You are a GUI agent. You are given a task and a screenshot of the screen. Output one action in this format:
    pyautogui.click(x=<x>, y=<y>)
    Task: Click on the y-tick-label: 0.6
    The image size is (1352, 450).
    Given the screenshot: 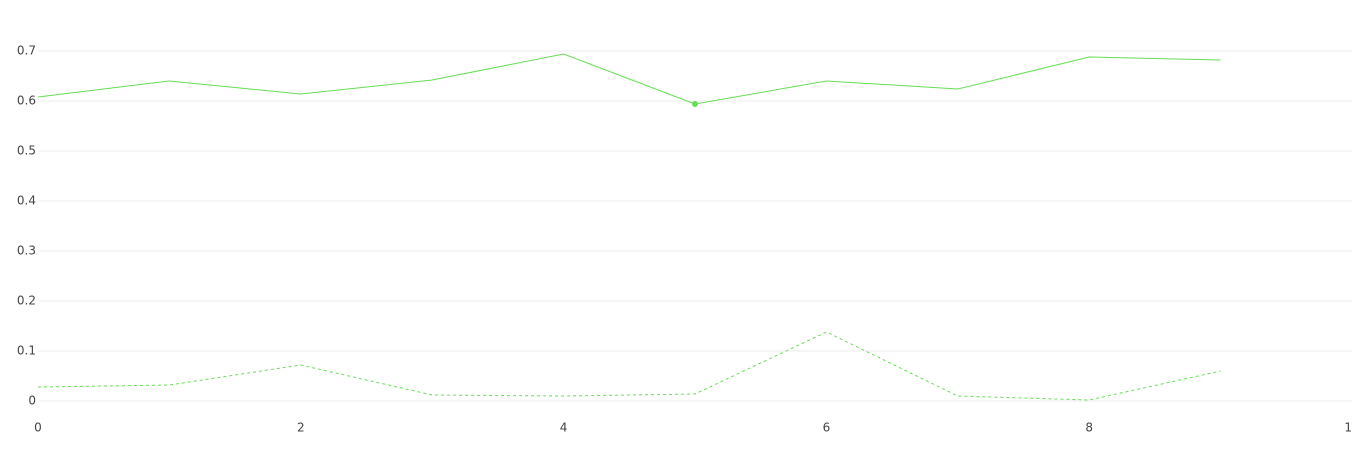 What is the action you would take?
    pyautogui.click(x=26, y=101)
    